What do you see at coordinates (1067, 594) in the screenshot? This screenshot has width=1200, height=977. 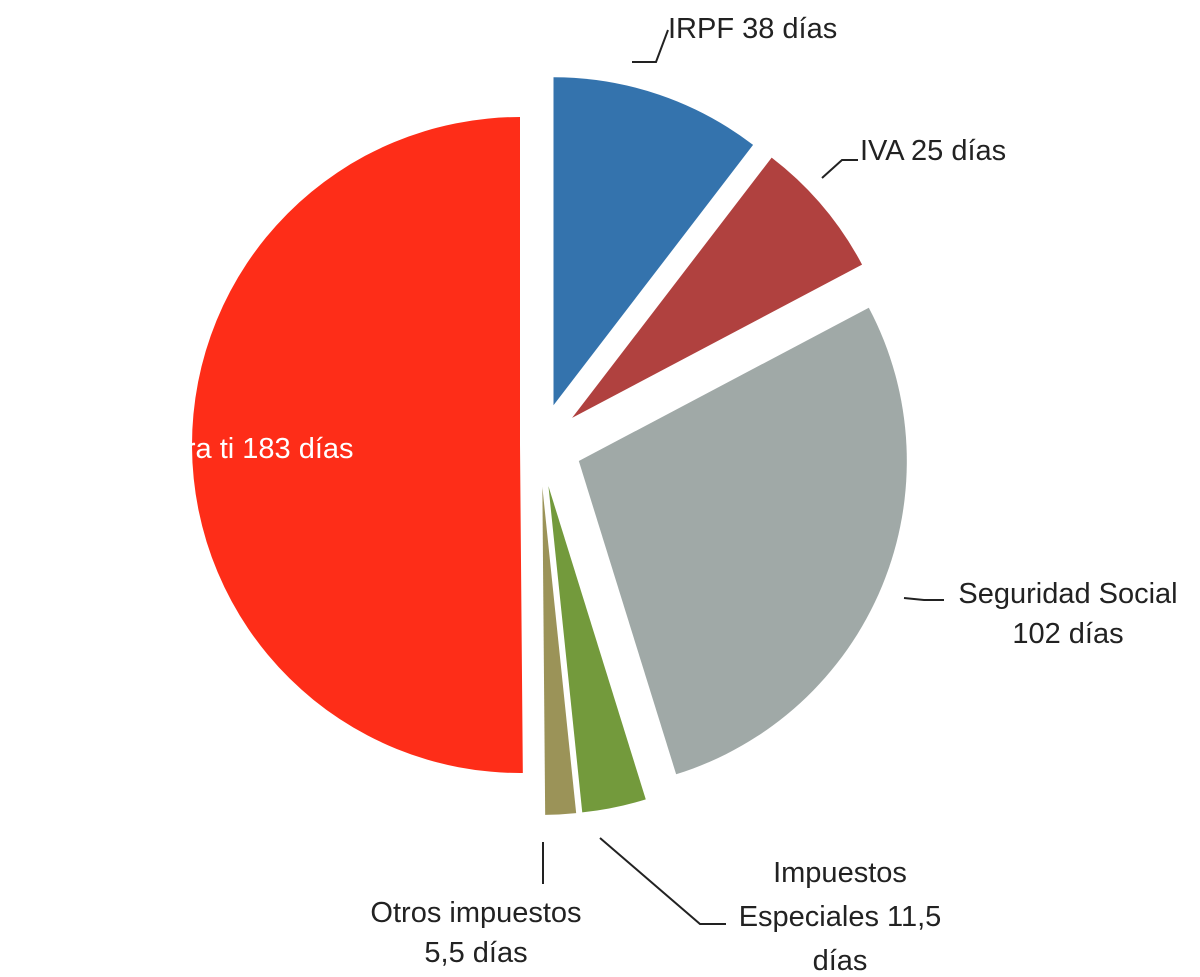 I see `slice-label-line: Seguridad Social` at bounding box center [1067, 594].